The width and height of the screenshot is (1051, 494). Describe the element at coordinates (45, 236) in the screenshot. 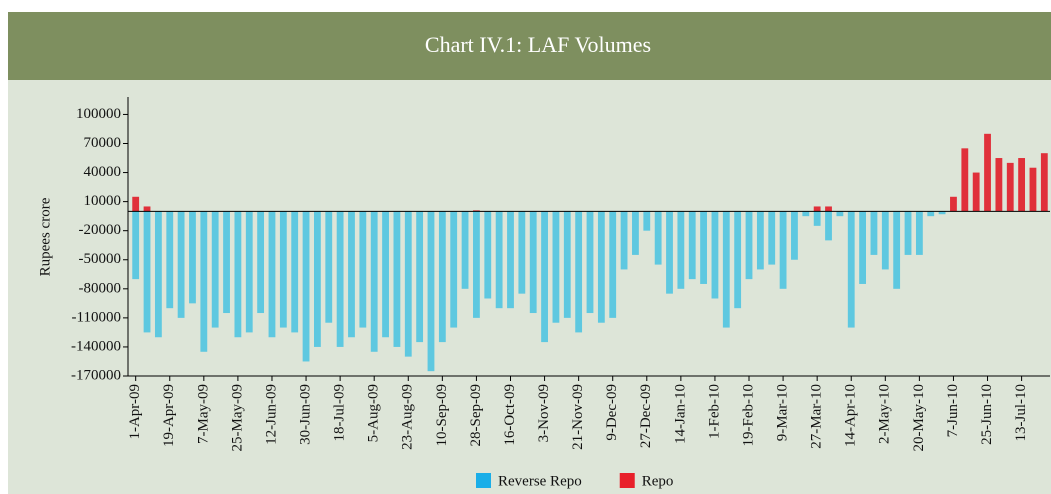

I see `y-axis-label: Rupees crore` at that location.